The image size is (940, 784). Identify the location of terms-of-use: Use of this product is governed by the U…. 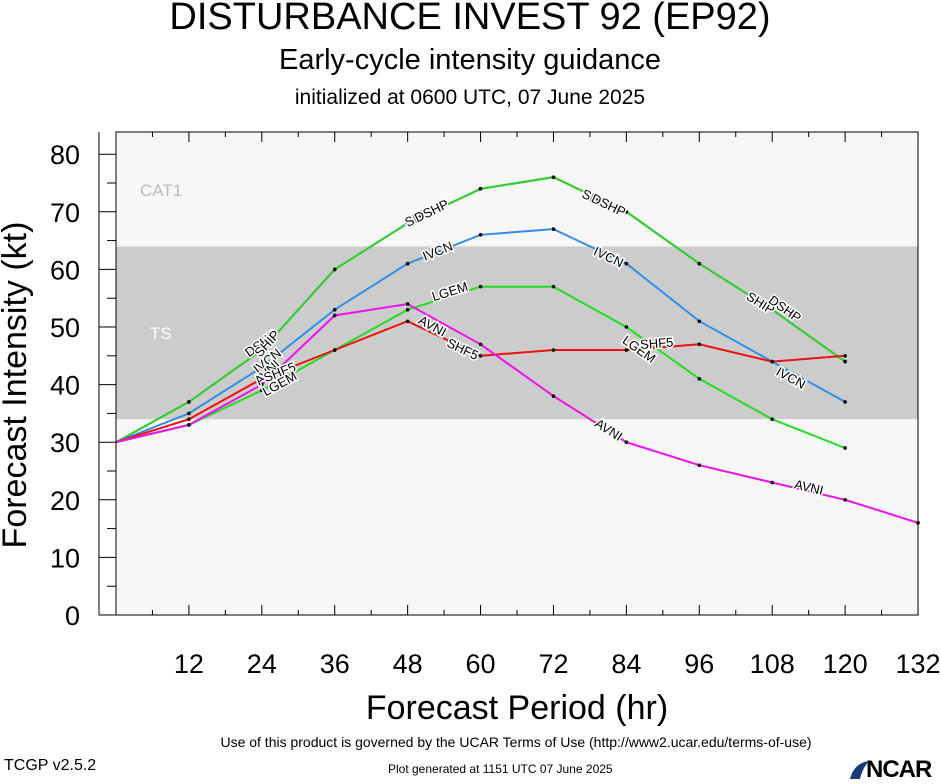
(516, 742).